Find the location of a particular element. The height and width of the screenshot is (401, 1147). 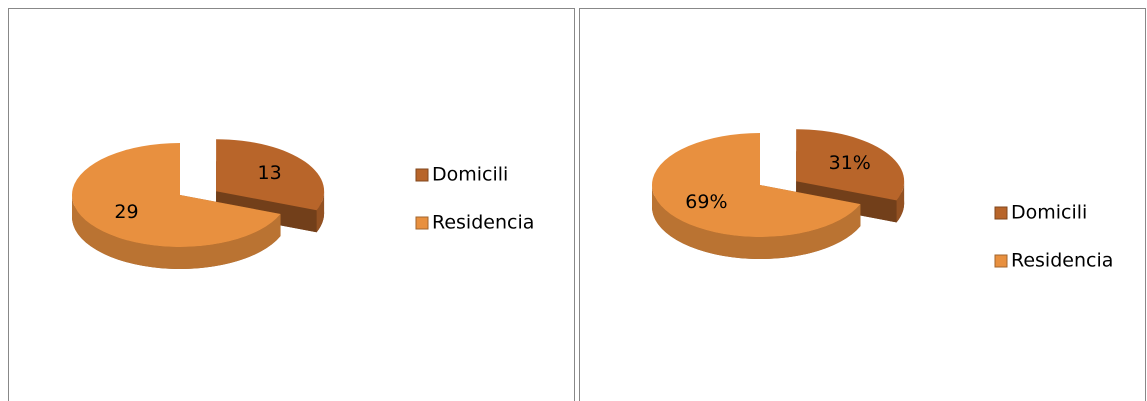

data-label: 69% is located at coordinates (706, 202).